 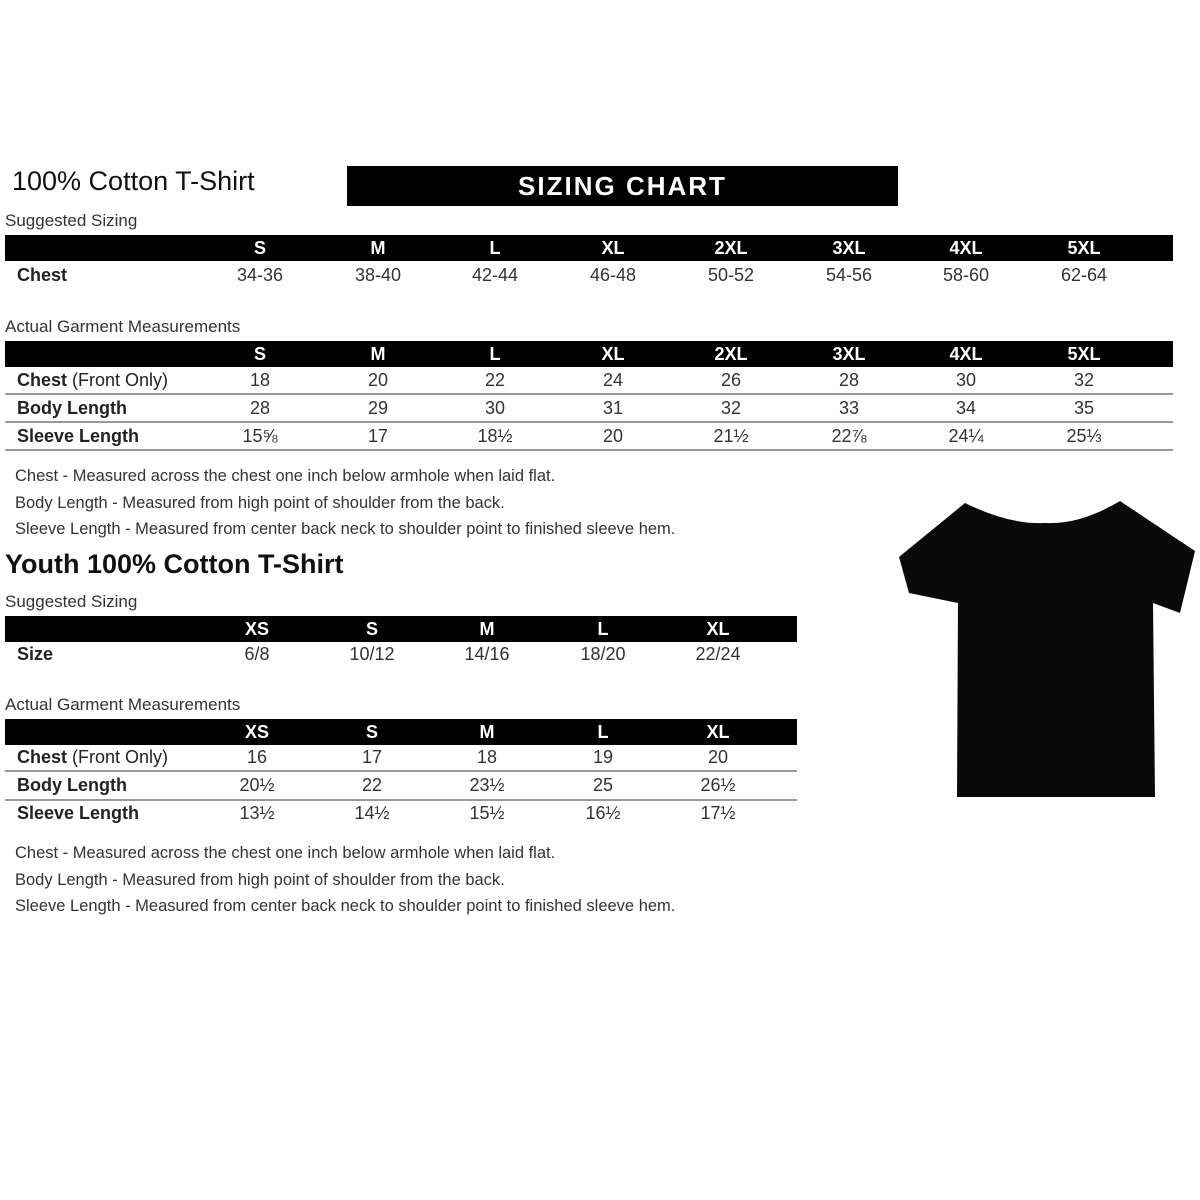 What do you see at coordinates (72, 408) in the screenshot?
I see `row-label-main: Body Length` at bounding box center [72, 408].